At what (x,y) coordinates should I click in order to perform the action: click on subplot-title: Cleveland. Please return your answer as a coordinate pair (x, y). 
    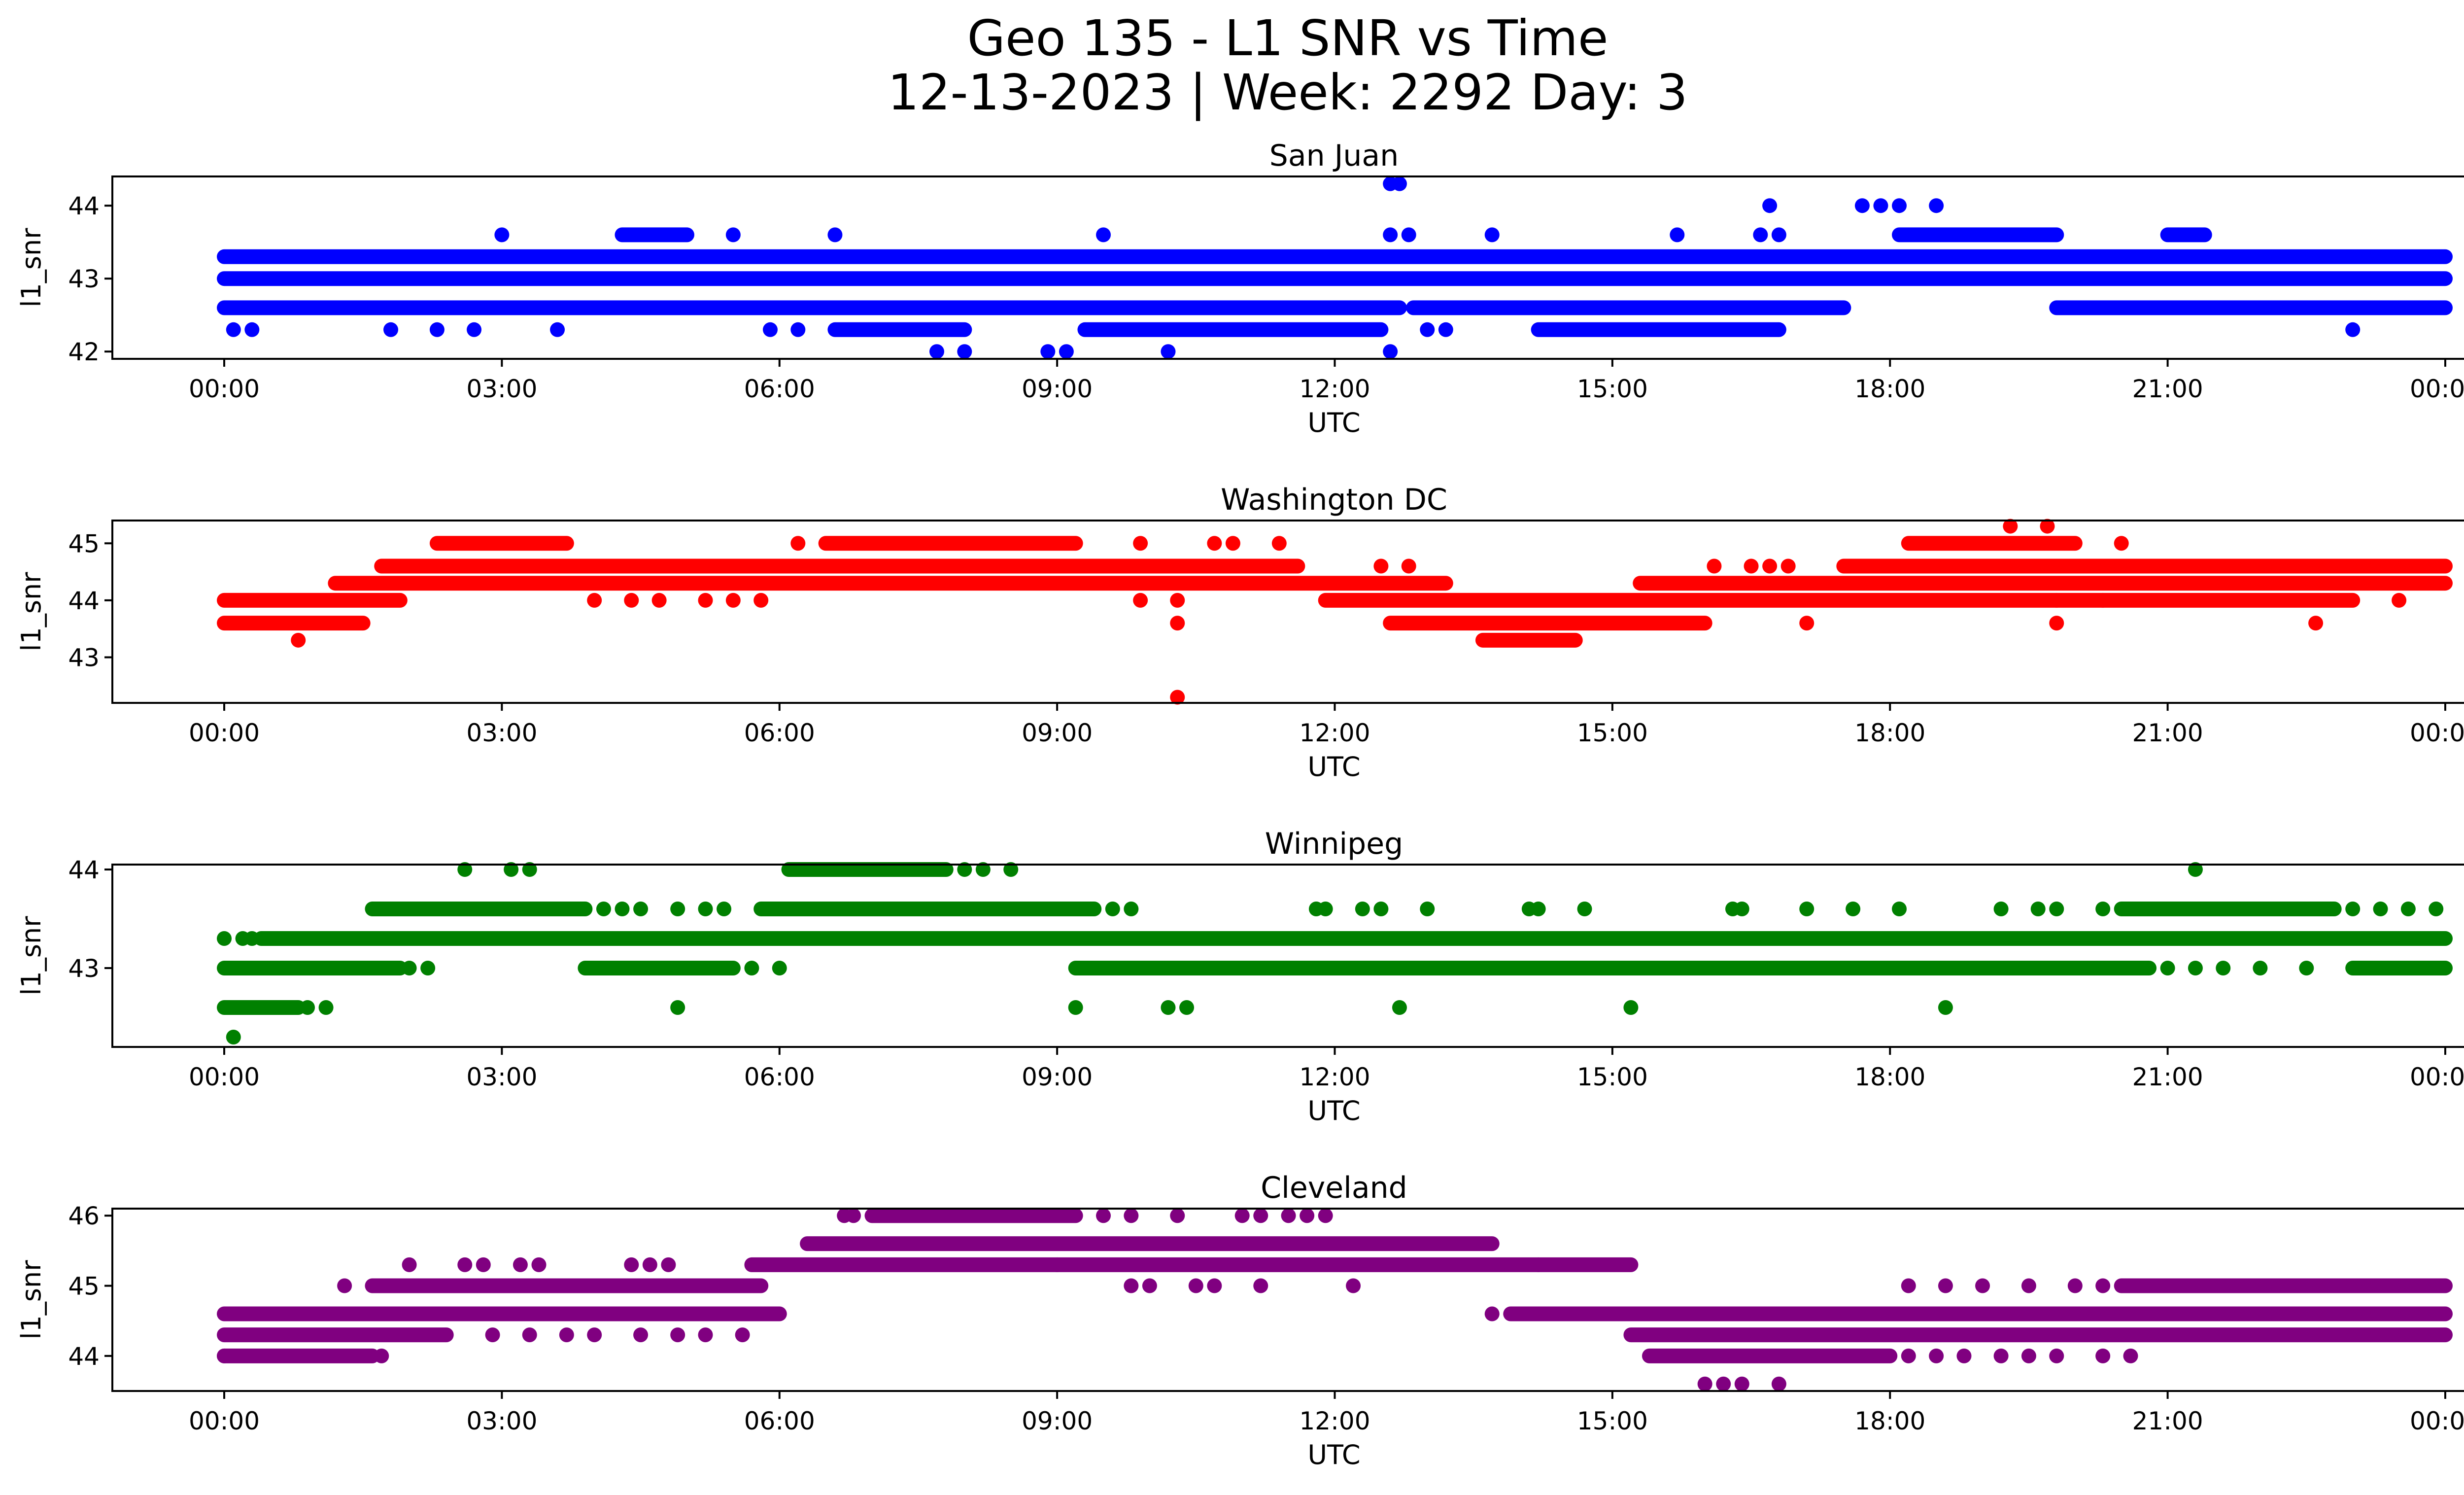
    Looking at the image, I should click on (1334, 1188).